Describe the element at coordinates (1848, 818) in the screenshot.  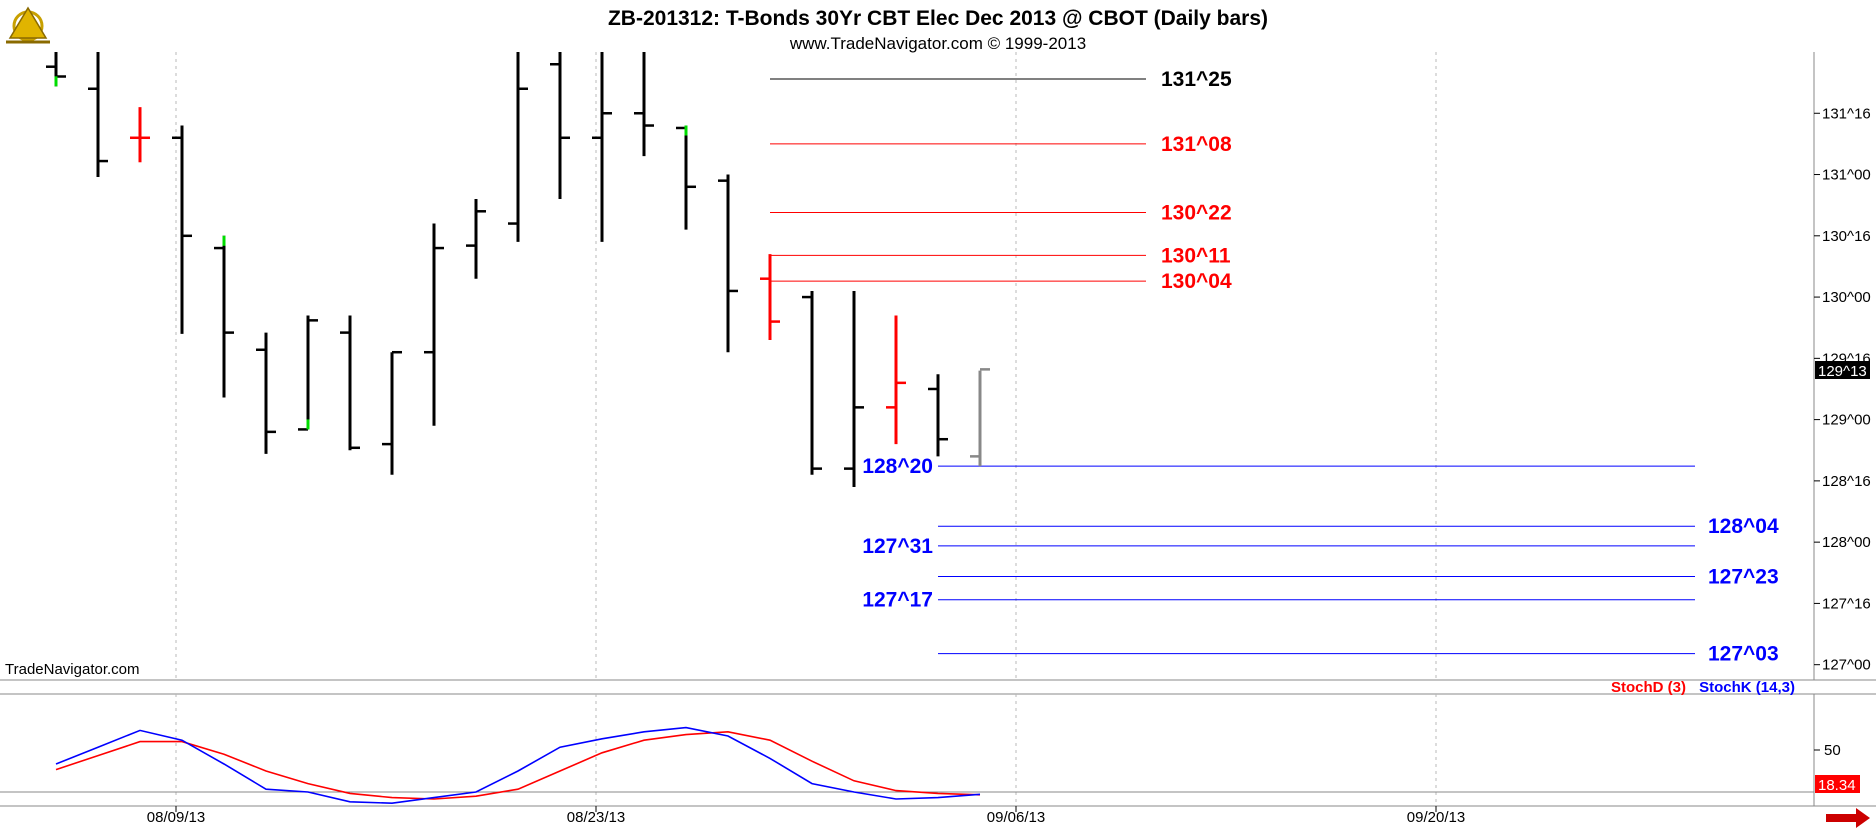
I see `scroll-right-arrow-icon` at that location.